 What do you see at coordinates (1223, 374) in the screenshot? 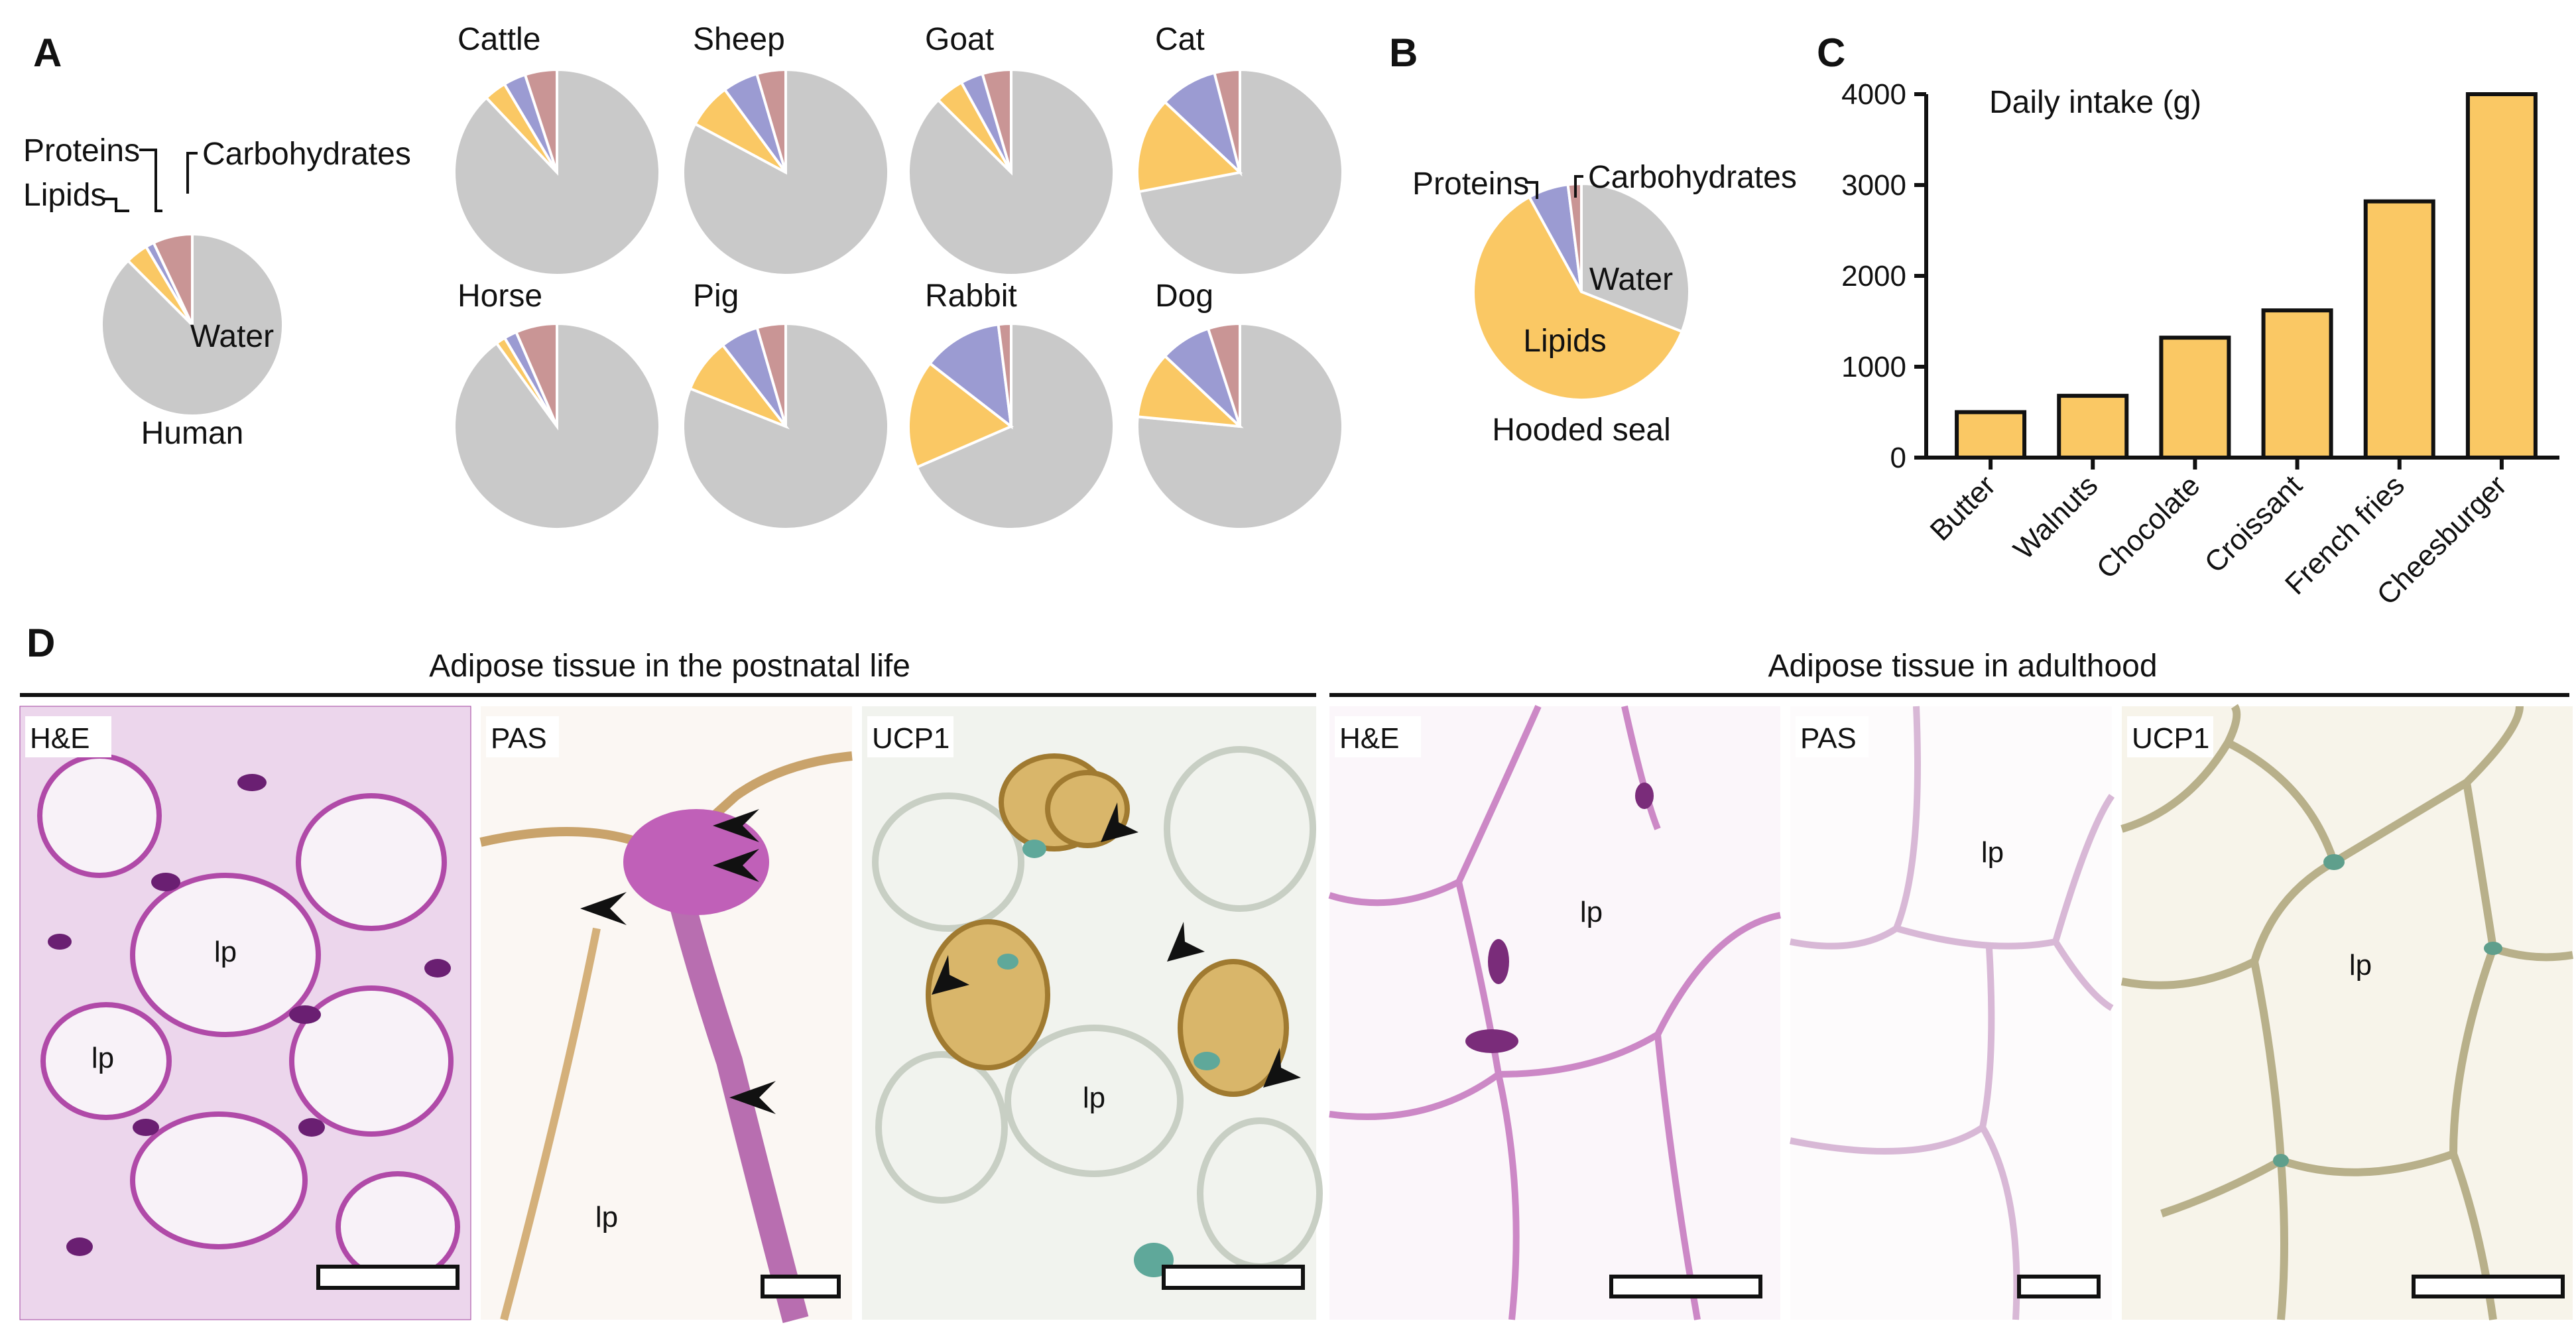
I see `pie-dog-slice-carbohydrates` at bounding box center [1223, 374].